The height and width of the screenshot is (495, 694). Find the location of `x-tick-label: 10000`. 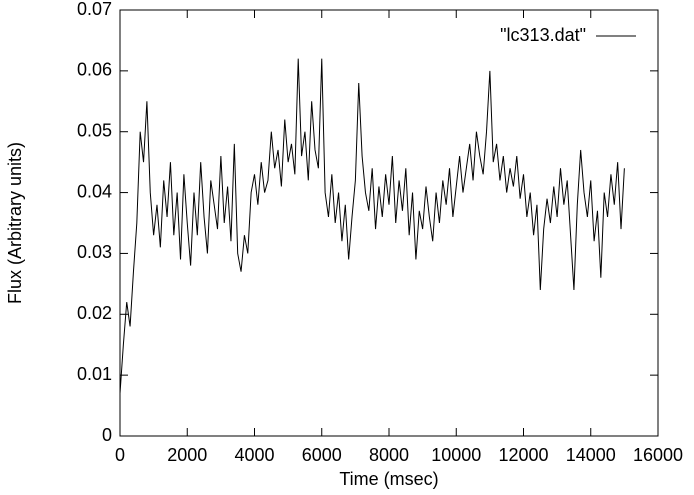

x-tick-label: 10000 is located at coordinates (456, 455).